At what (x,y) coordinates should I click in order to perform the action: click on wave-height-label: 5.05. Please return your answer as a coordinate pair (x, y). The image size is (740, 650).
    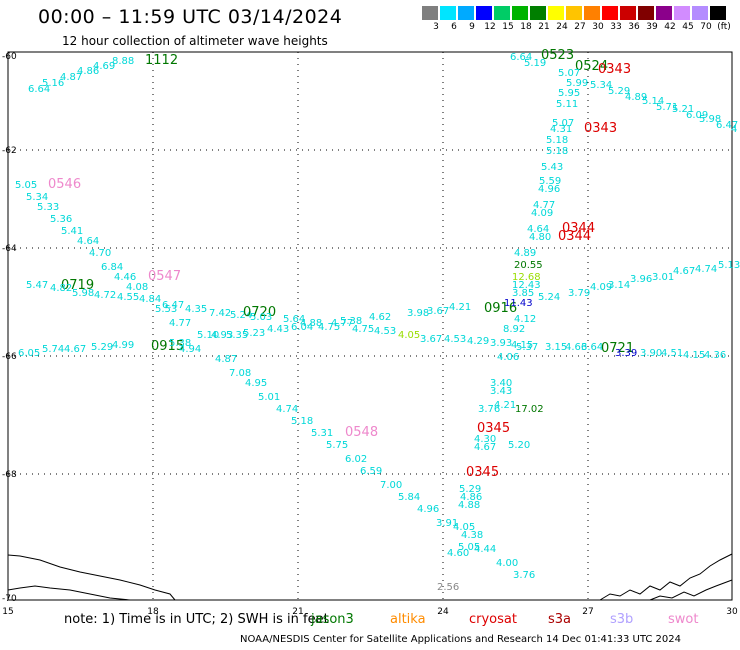
    Looking at the image, I should click on (26, 185).